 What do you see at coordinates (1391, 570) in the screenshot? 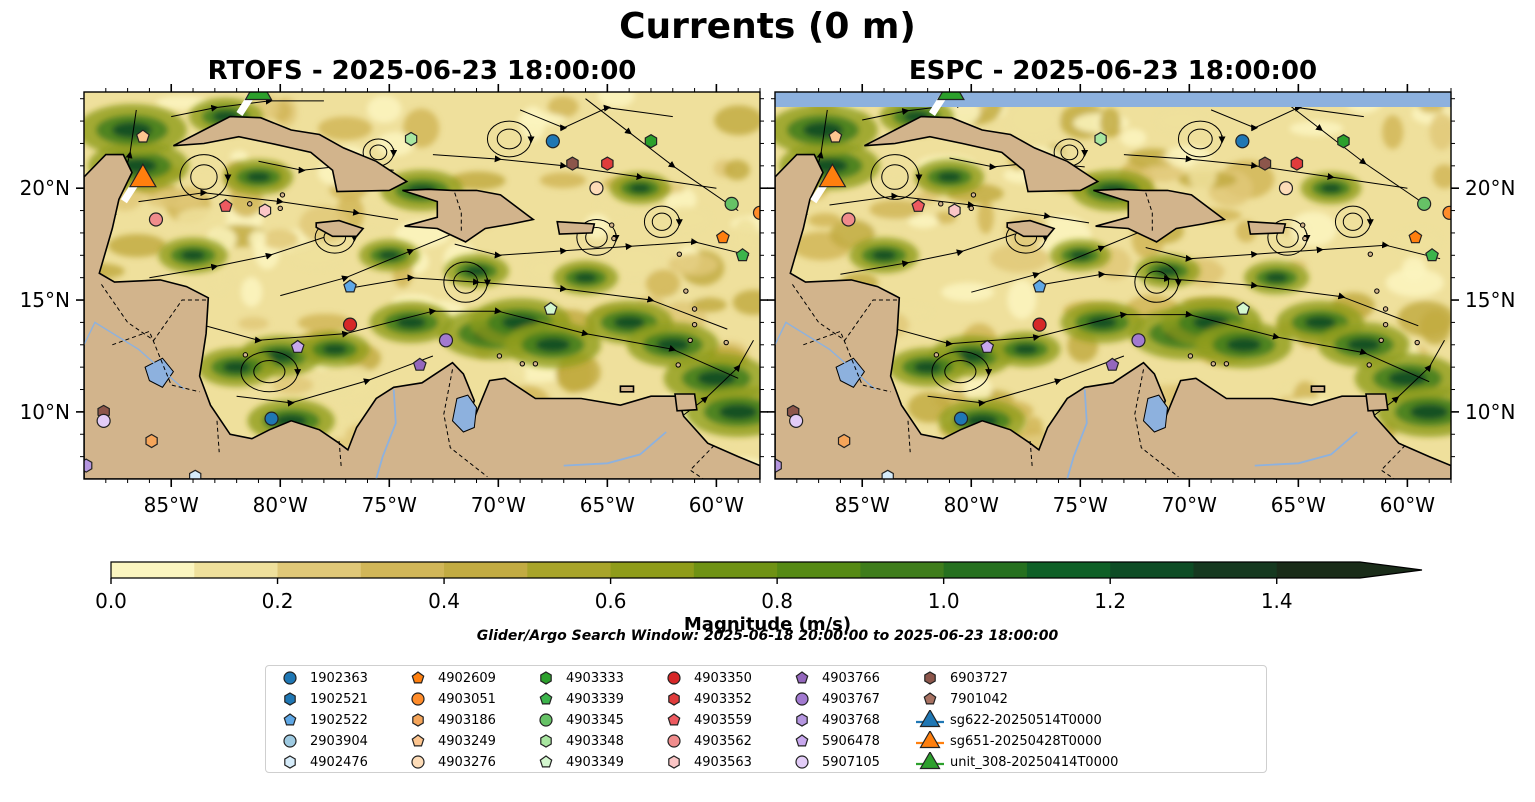
I see `colorbar-extend-arrow` at bounding box center [1391, 570].